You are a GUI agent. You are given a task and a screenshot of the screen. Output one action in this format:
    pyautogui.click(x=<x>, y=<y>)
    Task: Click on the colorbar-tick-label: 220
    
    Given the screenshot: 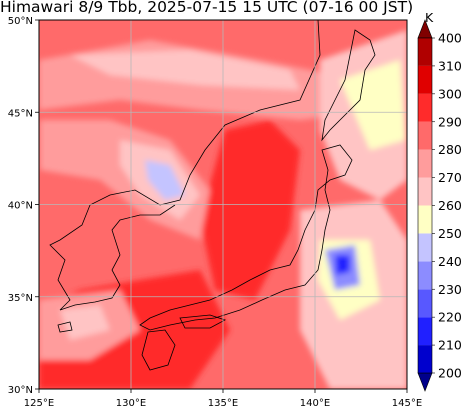 What is the action you would take?
    pyautogui.click(x=450, y=317)
    